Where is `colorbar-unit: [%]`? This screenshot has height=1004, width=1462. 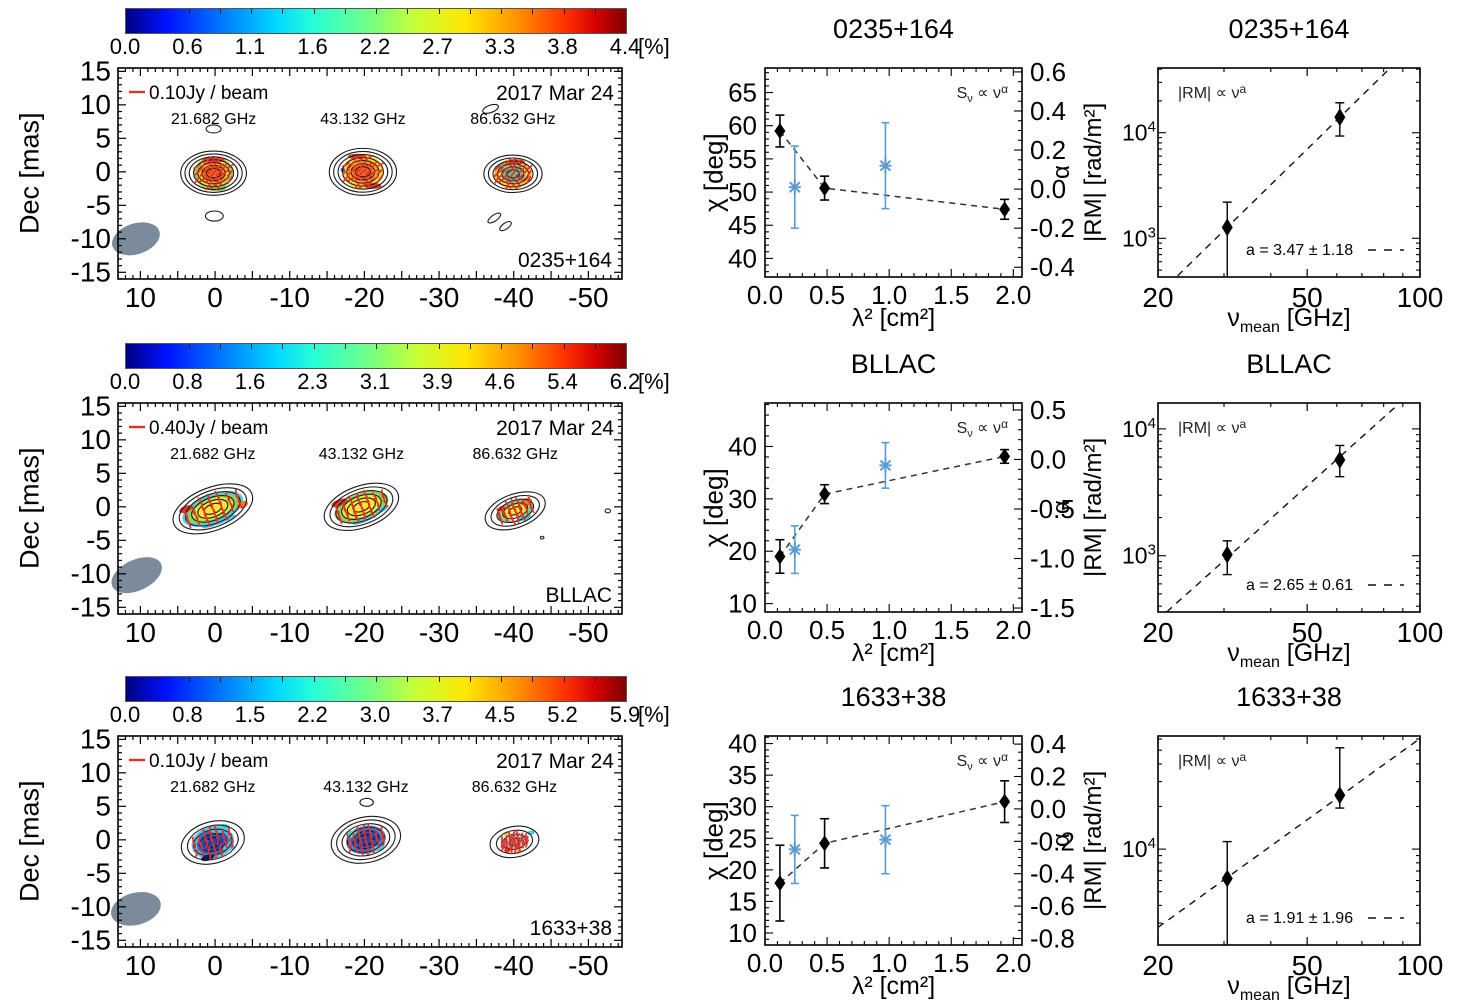
colorbar-unit: [%] is located at coordinates (654, 381).